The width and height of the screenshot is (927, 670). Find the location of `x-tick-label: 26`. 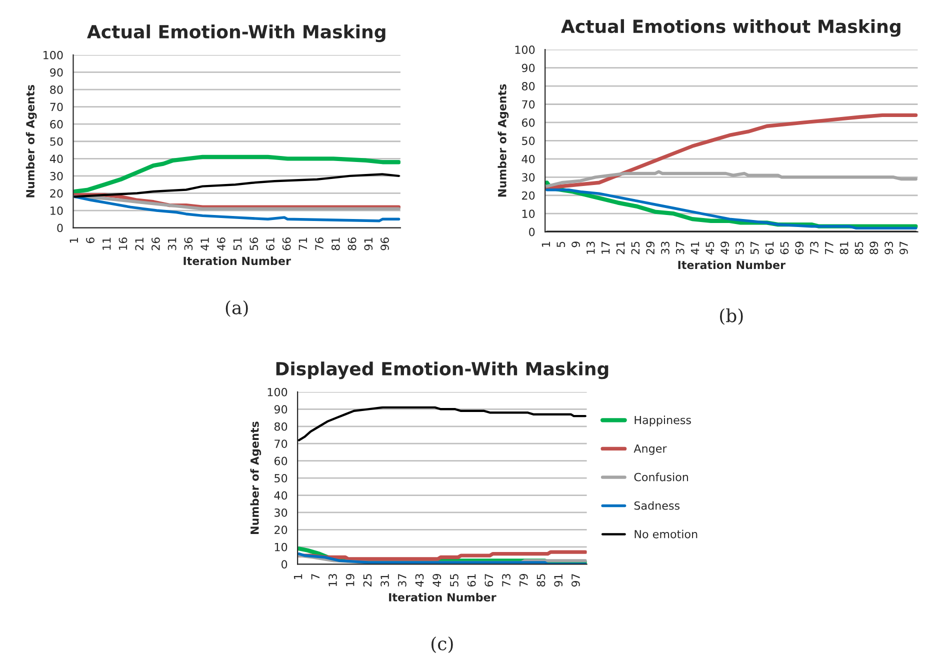

x-tick-label: 26 is located at coordinates (155, 244).